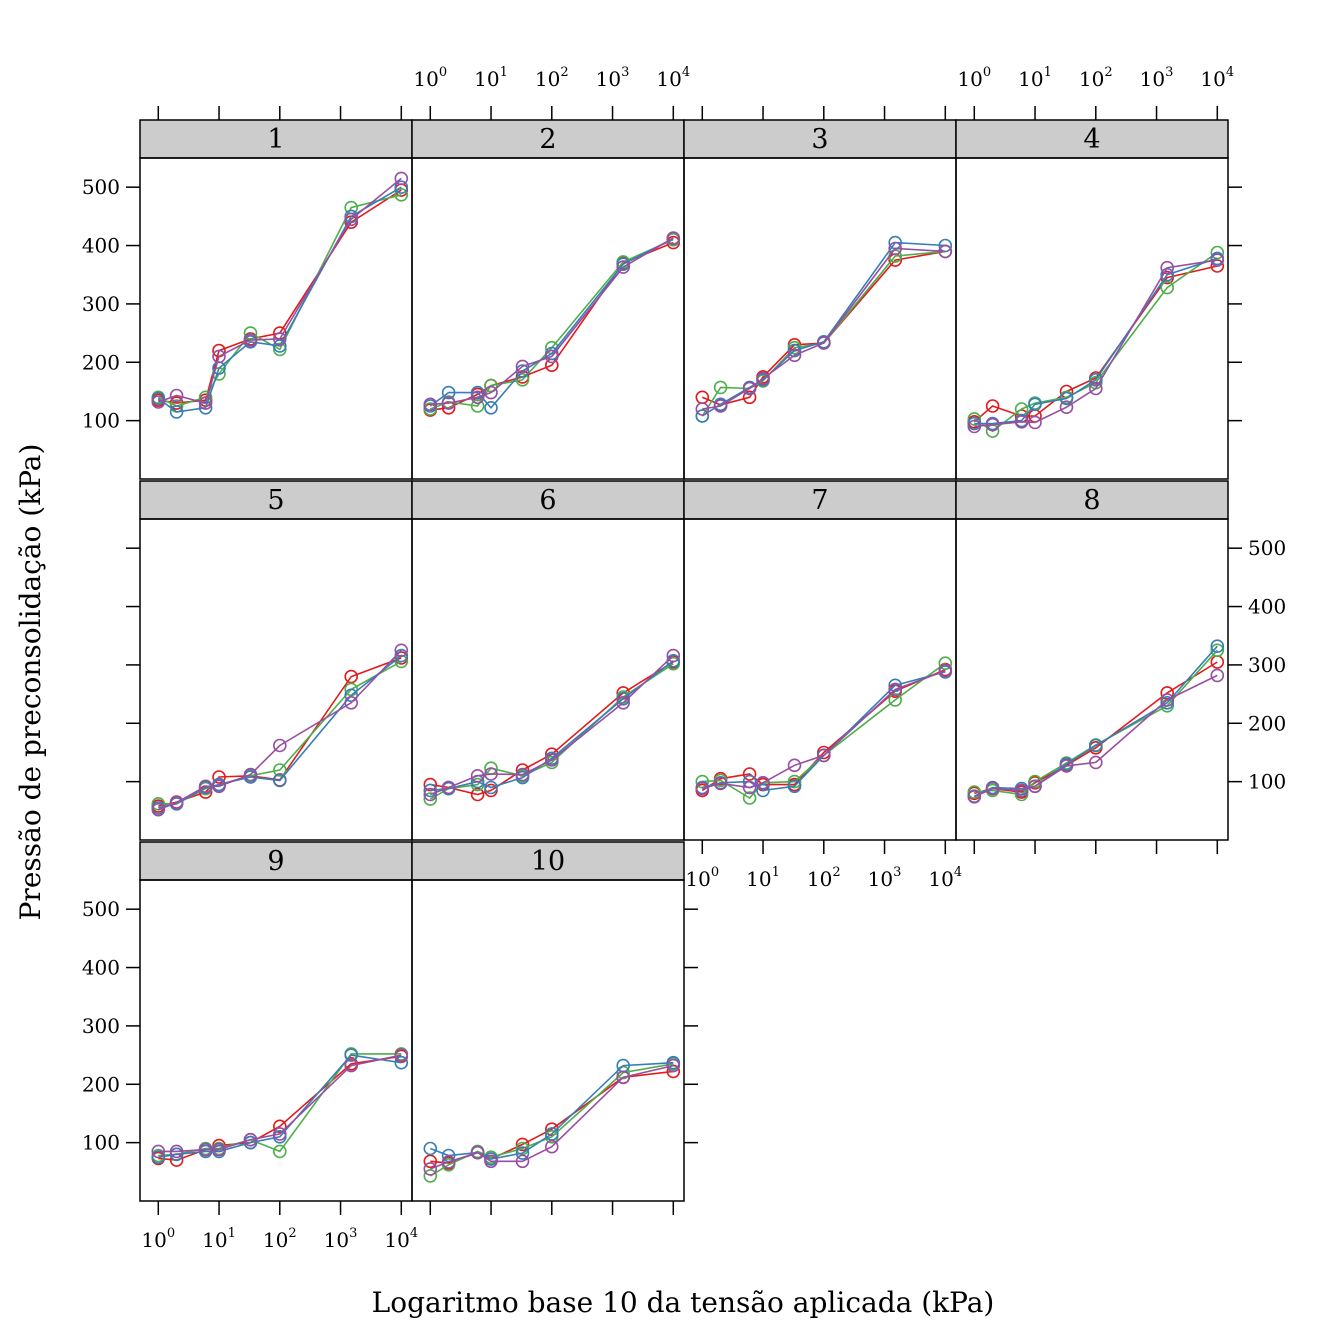 The image size is (1344, 1344). What do you see at coordinates (30, 682) in the screenshot?
I see `y-axis-title: Pressão de preconsolidação (kPa)` at bounding box center [30, 682].